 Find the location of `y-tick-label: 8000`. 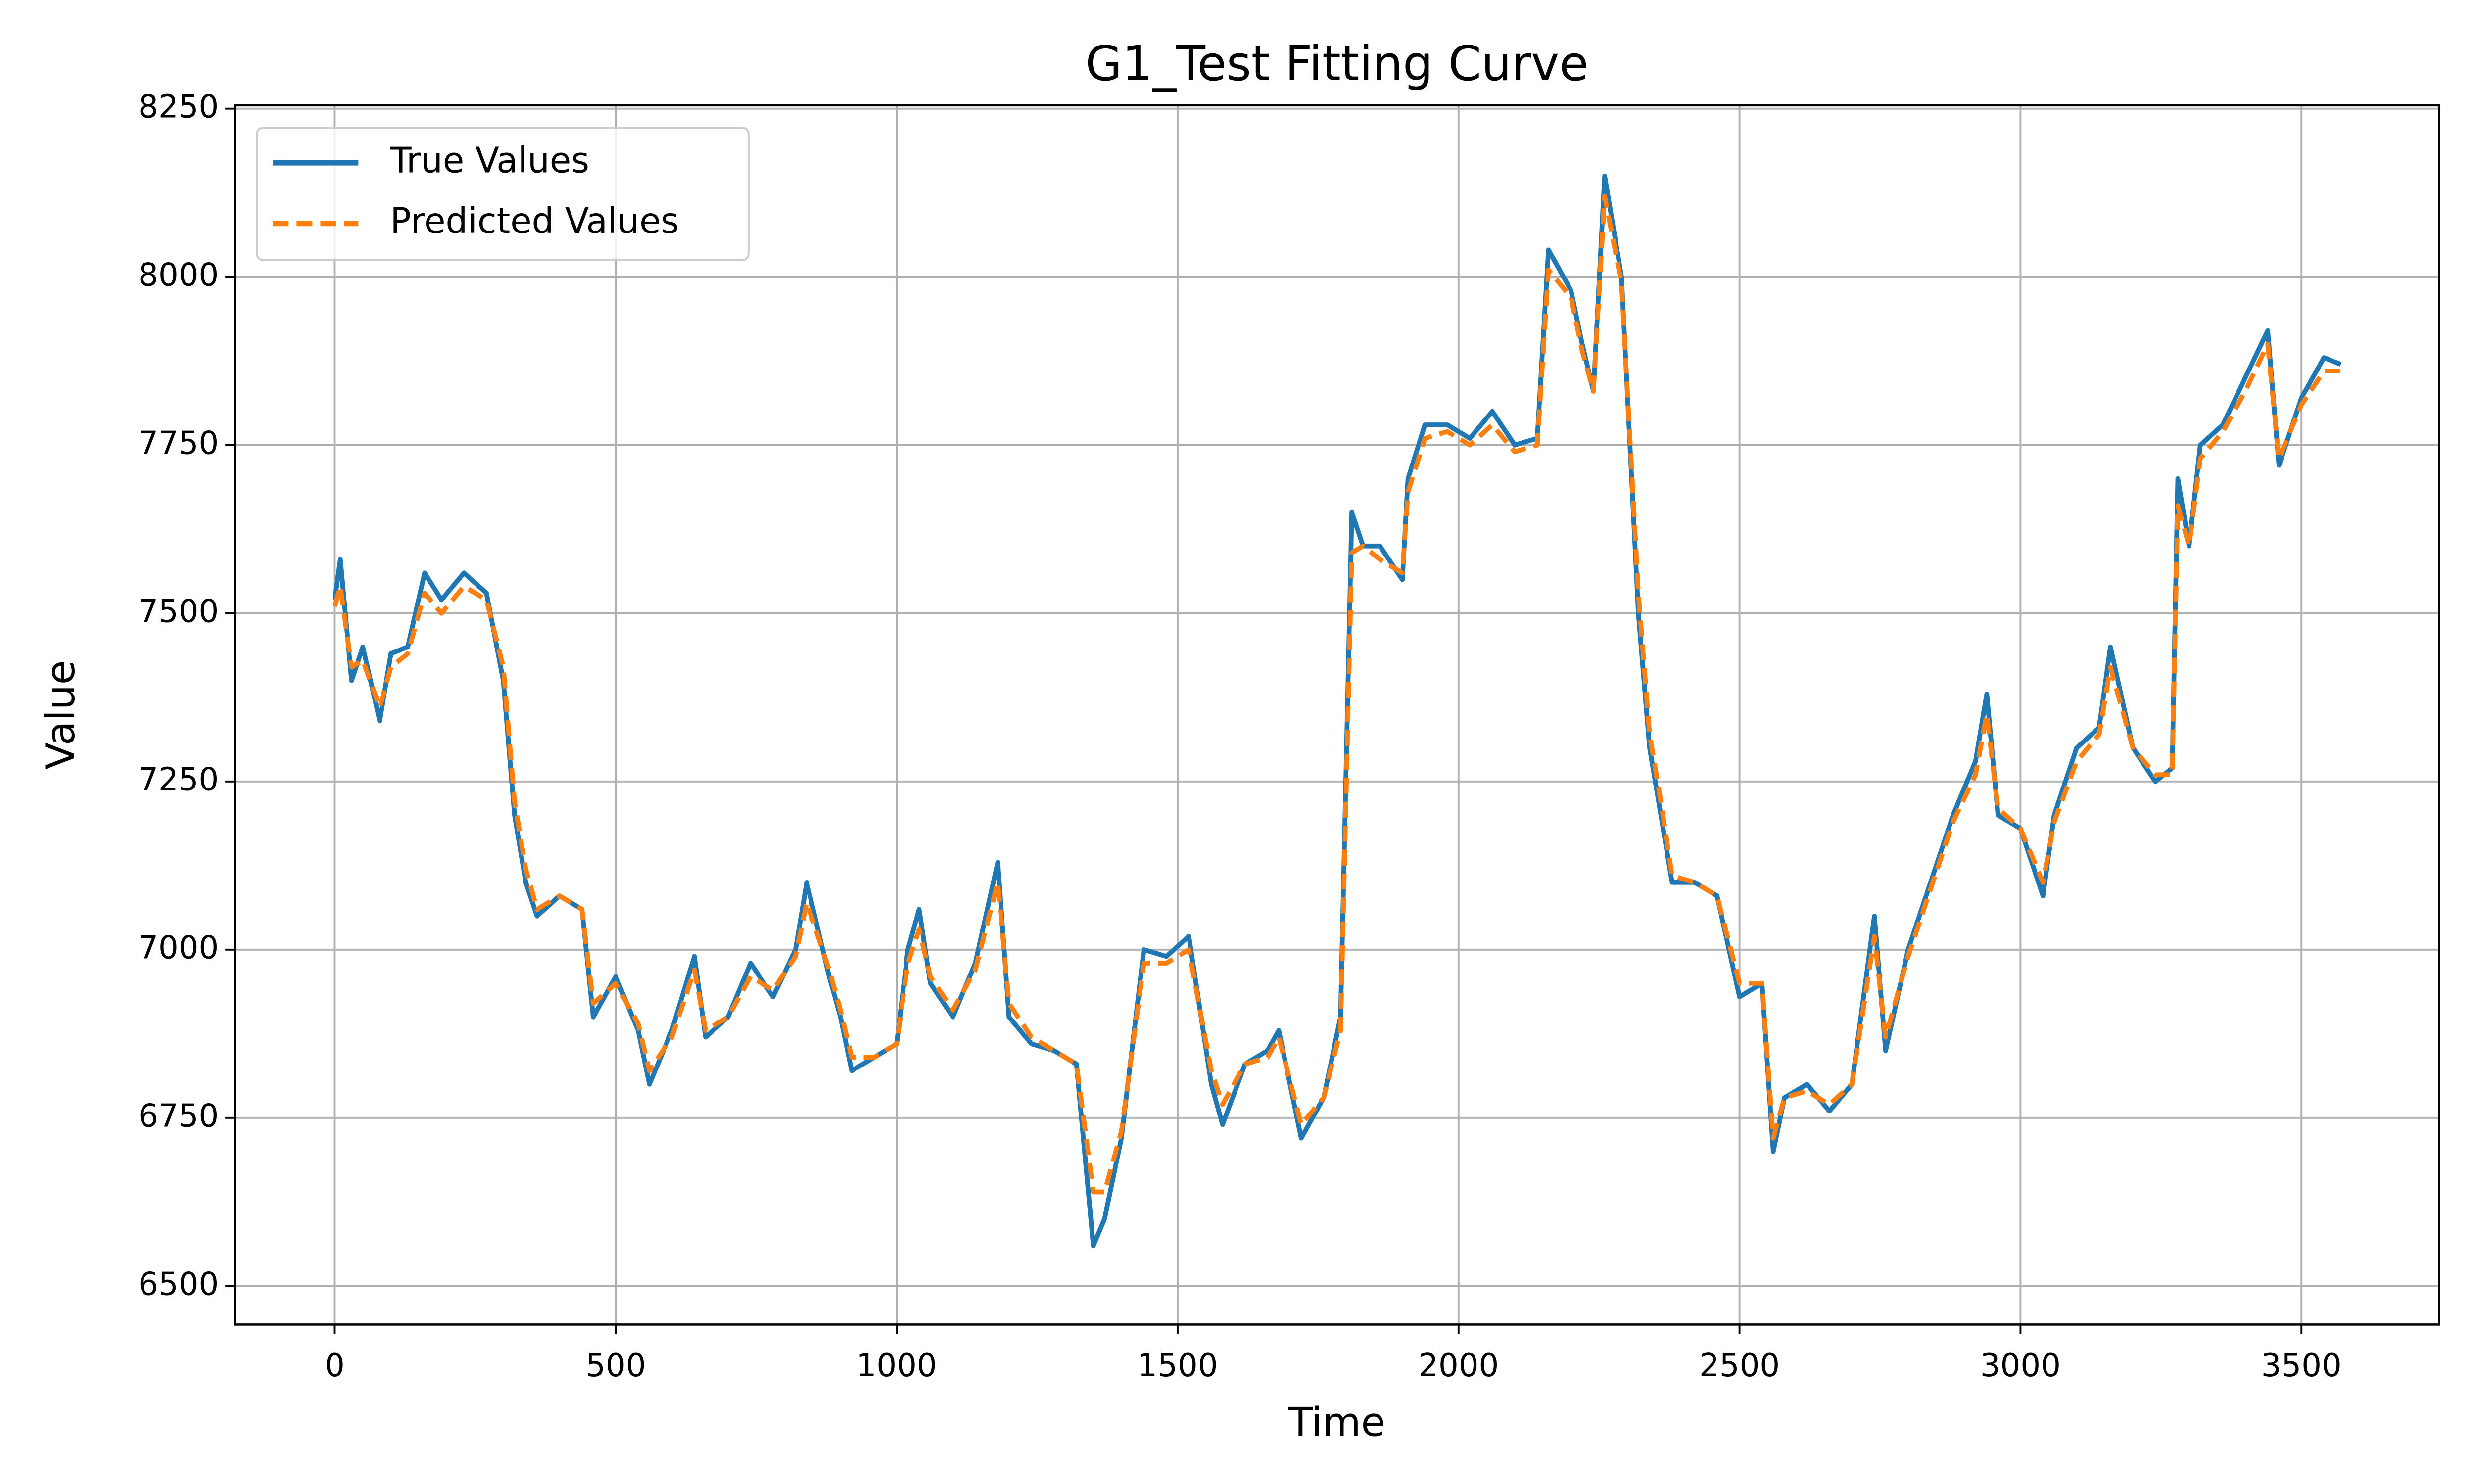

y-tick-label: 8000 is located at coordinates (179, 274).